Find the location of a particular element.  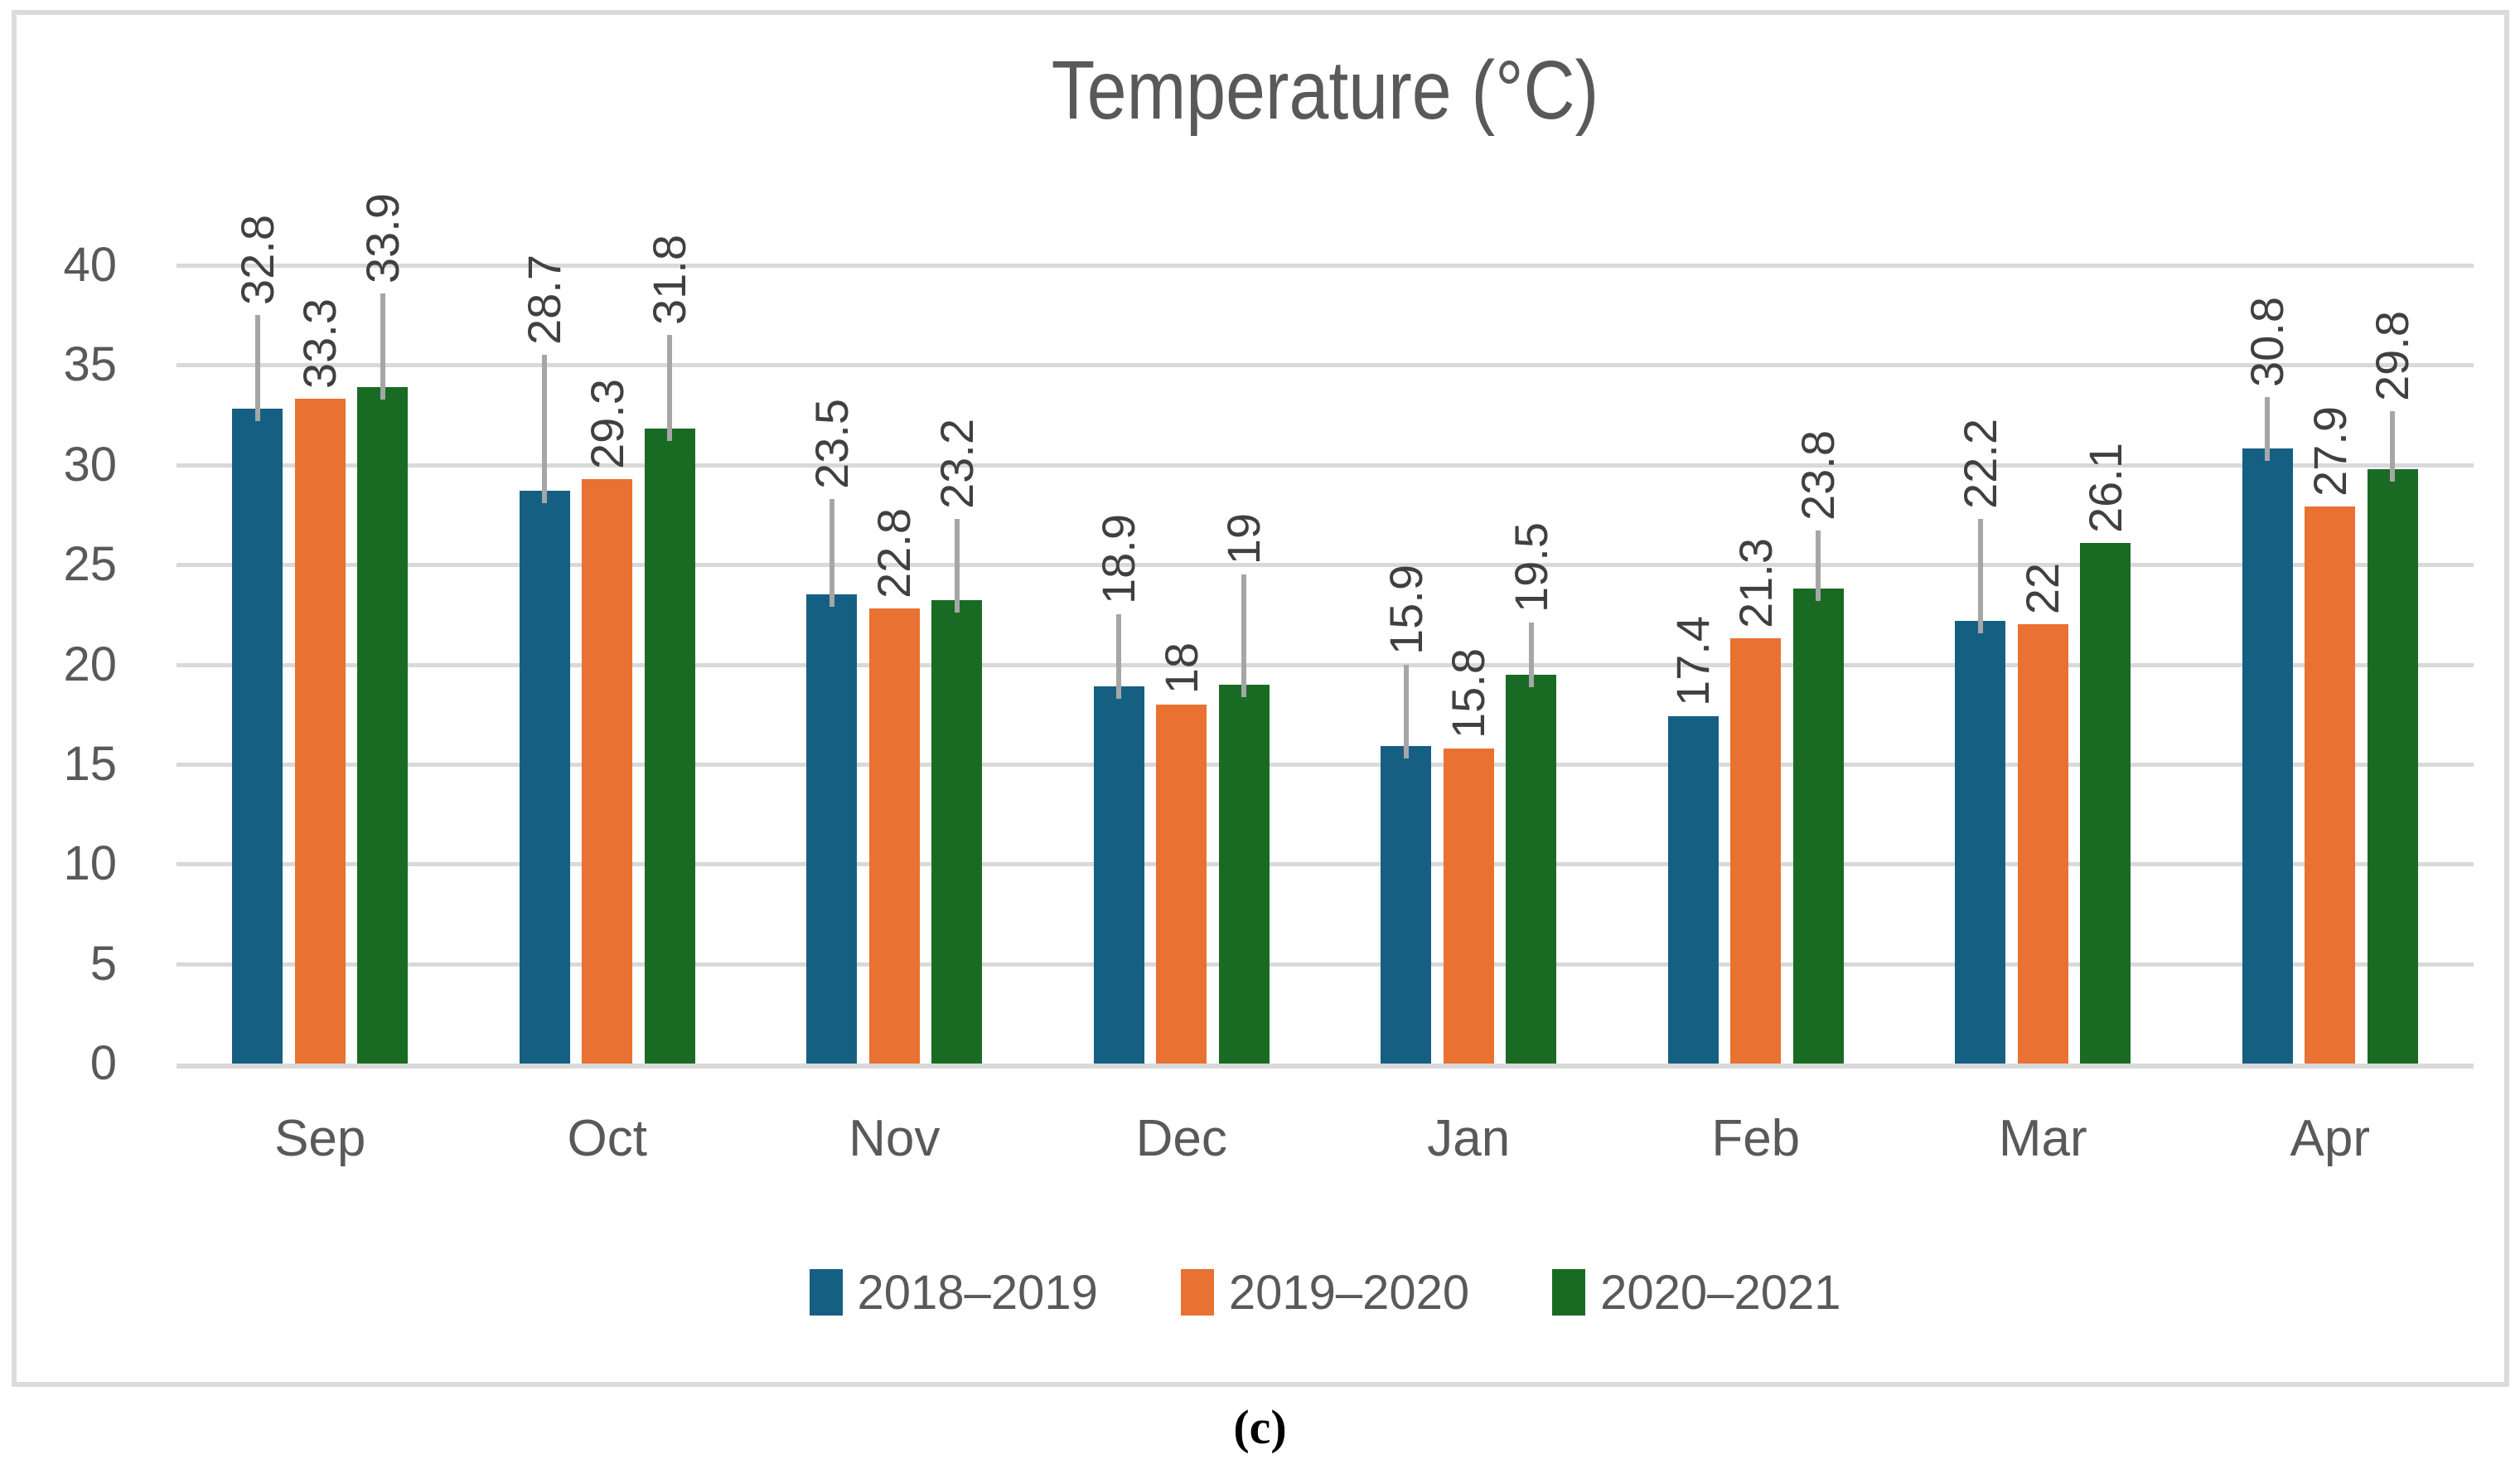

bar-value-label: 15.9 is located at coordinates (1405, 609).